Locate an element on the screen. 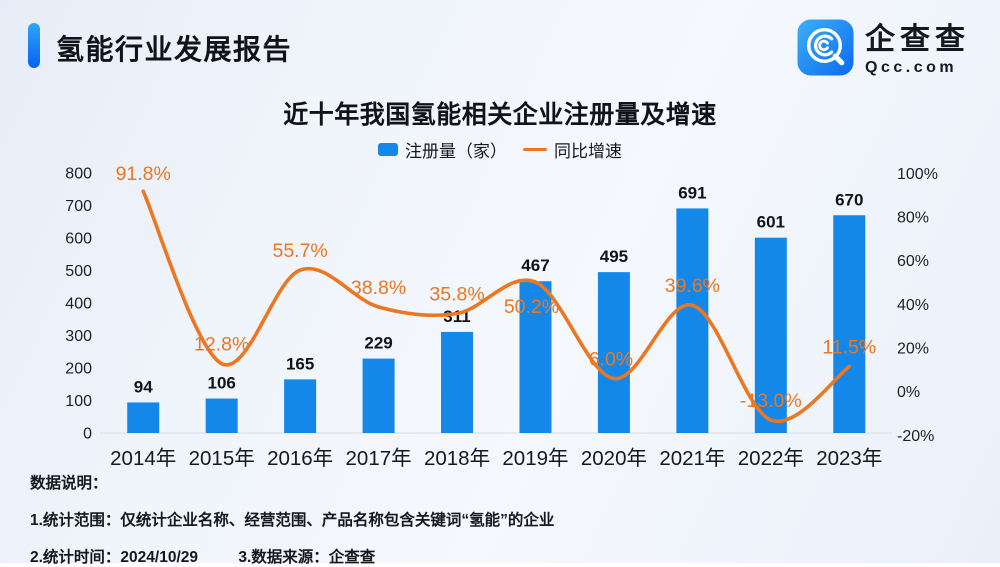  x-axis-label: 2017年 is located at coordinates (379, 458).